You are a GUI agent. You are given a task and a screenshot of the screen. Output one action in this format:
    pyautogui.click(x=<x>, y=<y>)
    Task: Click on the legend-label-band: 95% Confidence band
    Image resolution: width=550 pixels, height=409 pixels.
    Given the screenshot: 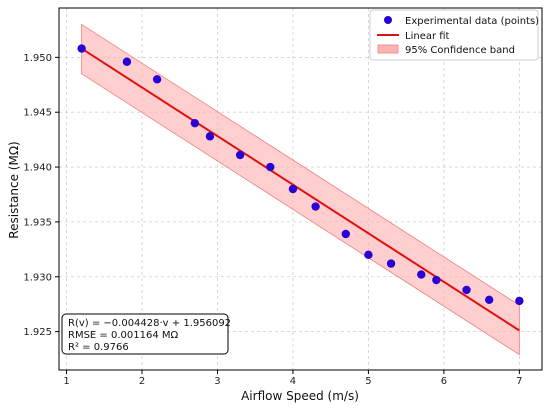 What is the action you would take?
    pyautogui.click(x=460, y=50)
    